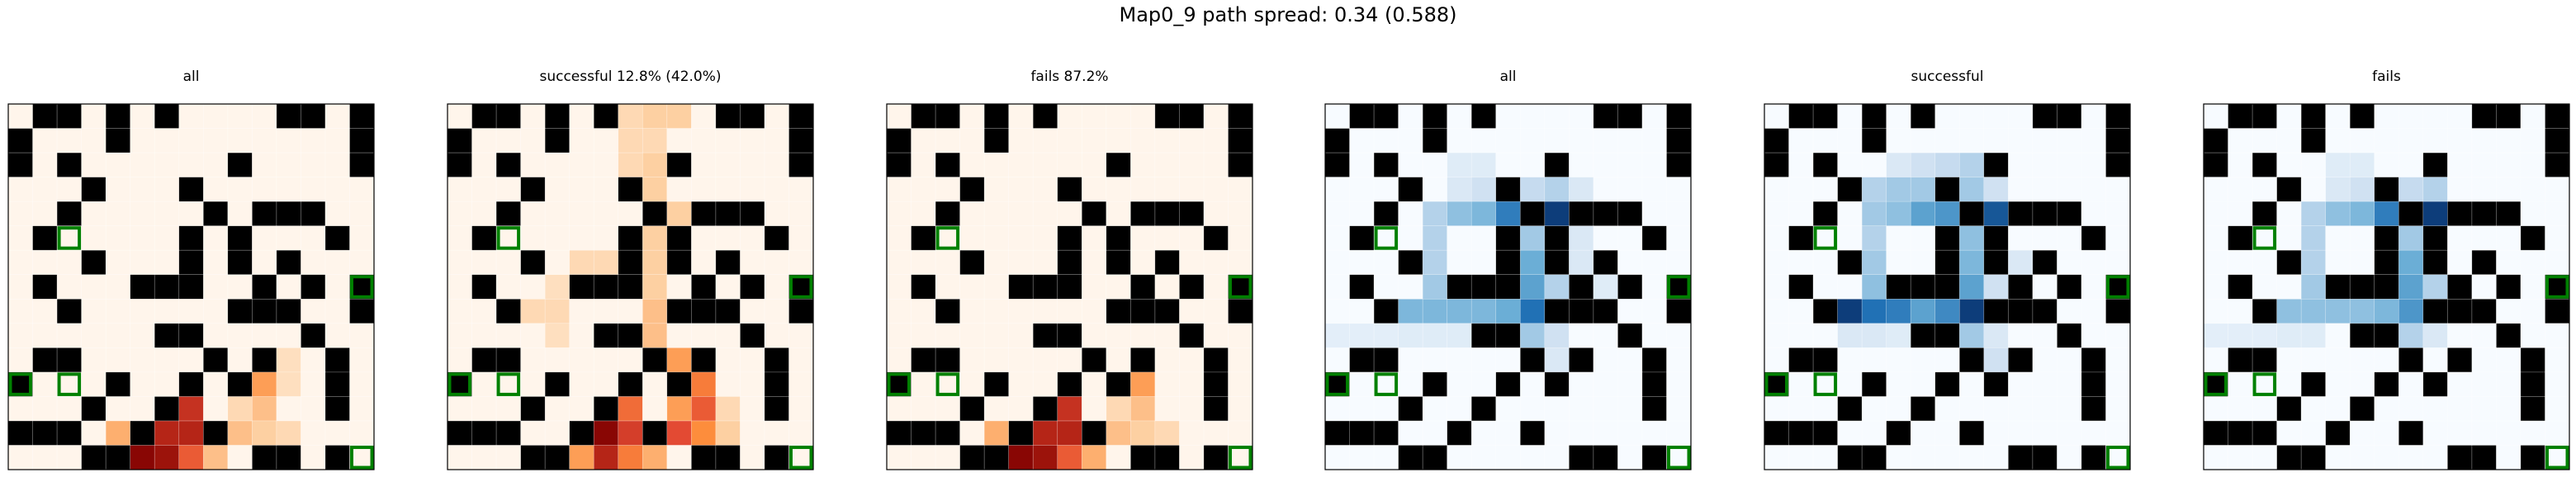 This screenshot has height=482, width=2576. What do you see at coordinates (2264, 238) in the screenshot?
I see `goal-cell-outline` at bounding box center [2264, 238].